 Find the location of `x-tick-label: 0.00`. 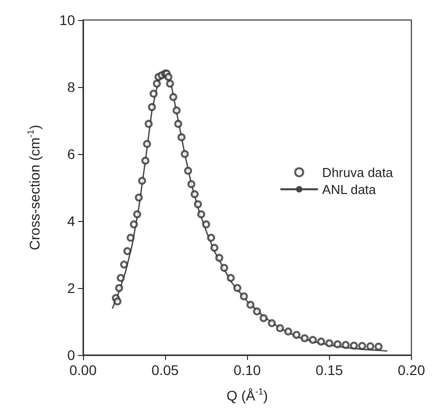

x-tick-label: 0.00 is located at coordinates (83, 370).